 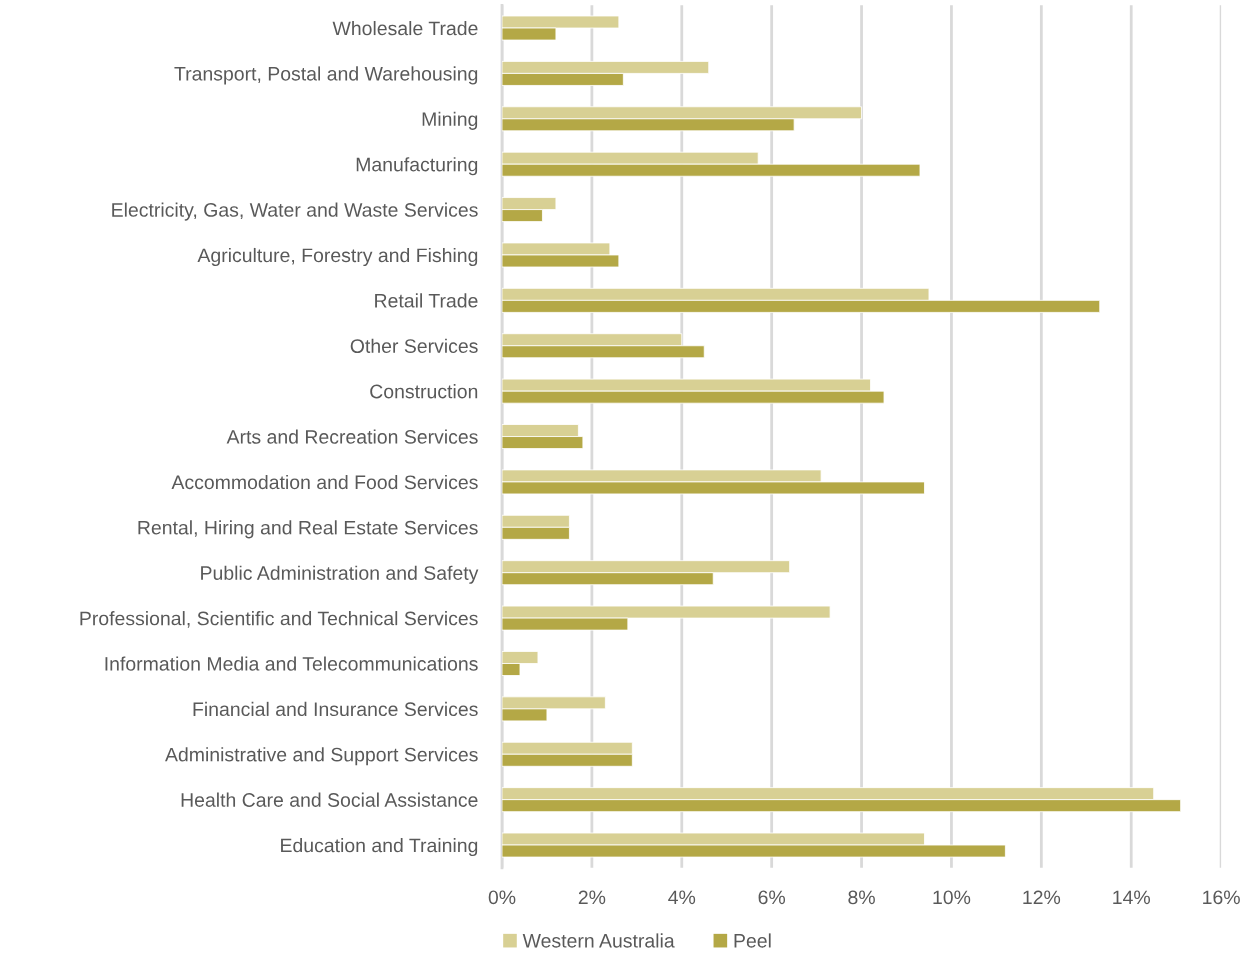 What do you see at coordinates (450, 120) in the screenshot?
I see `y-tick-label: Mining` at bounding box center [450, 120].